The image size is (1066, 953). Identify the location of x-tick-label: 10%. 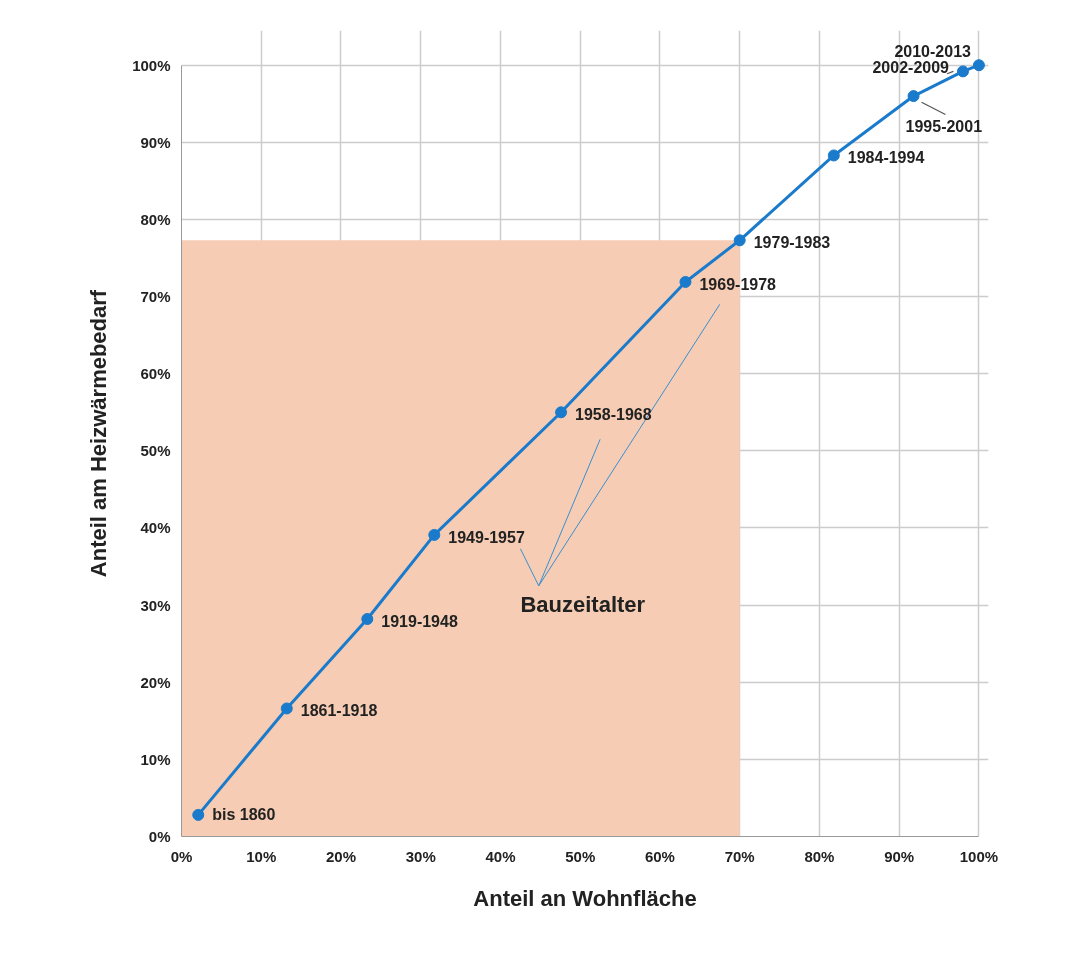
(261, 856).